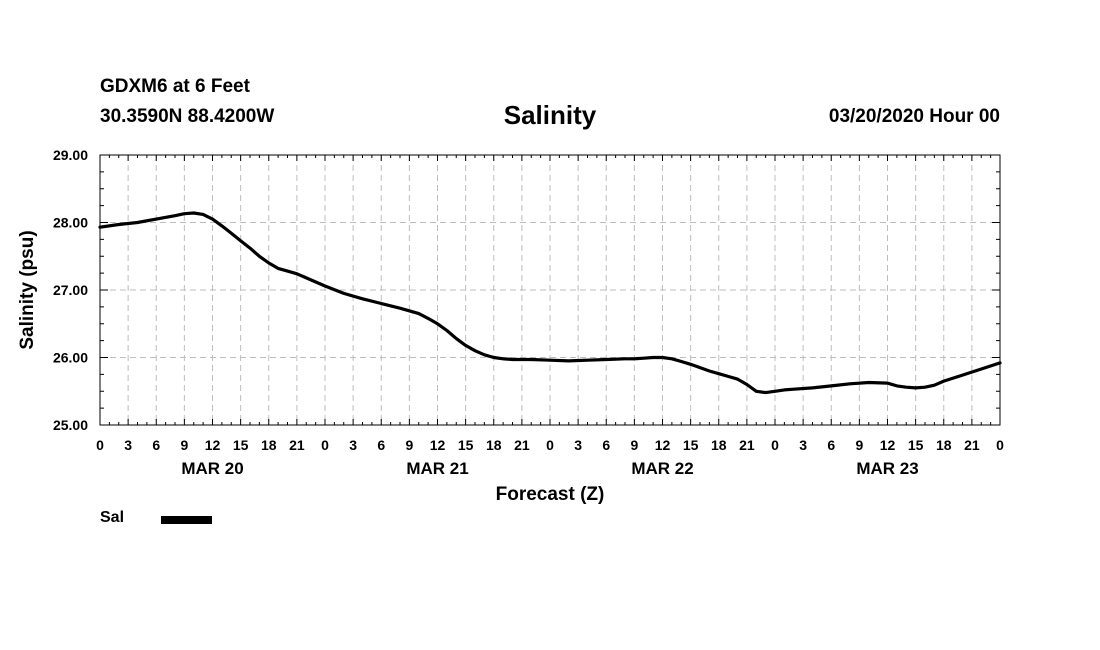 The width and height of the screenshot is (1100, 650). What do you see at coordinates (70, 223) in the screenshot?
I see `y-tick-label: 28.00` at bounding box center [70, 223].